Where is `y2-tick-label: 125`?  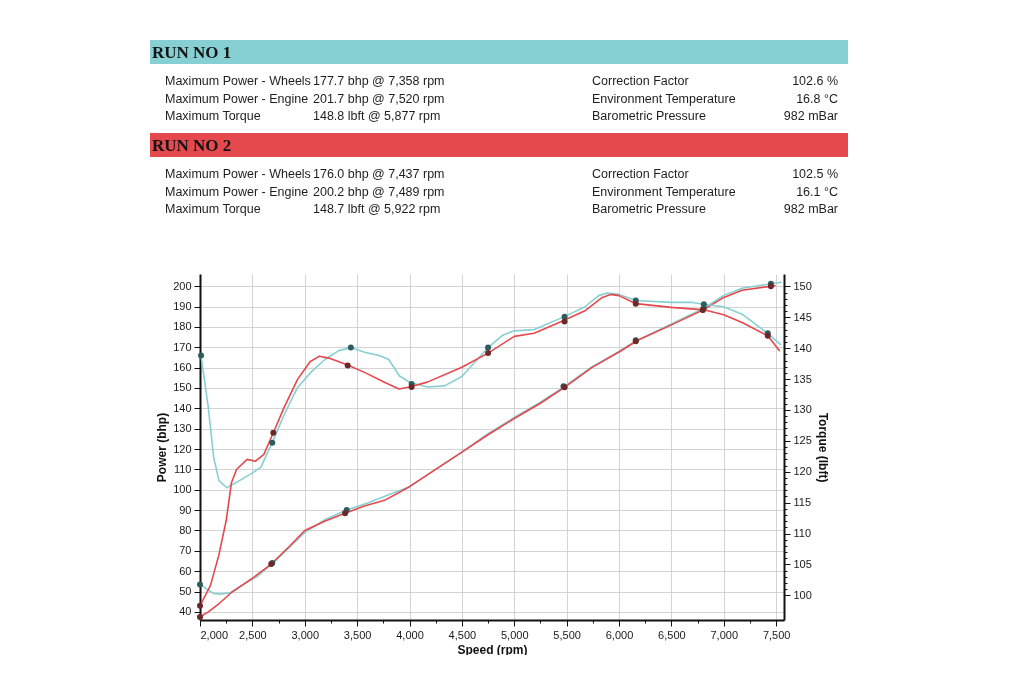 y2-tick-label: 125 is located at coordinates (802, 440).